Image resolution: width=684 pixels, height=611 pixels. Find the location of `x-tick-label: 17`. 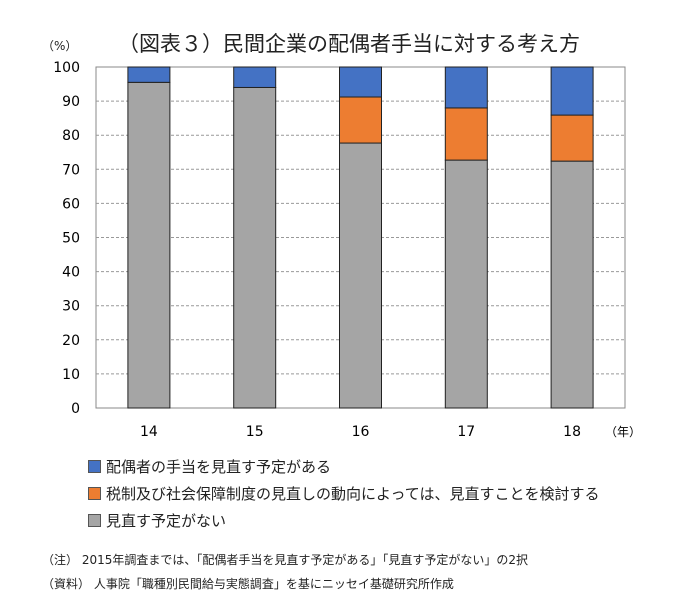

x-tick-label: 17 is located at coordinates (466, 432).